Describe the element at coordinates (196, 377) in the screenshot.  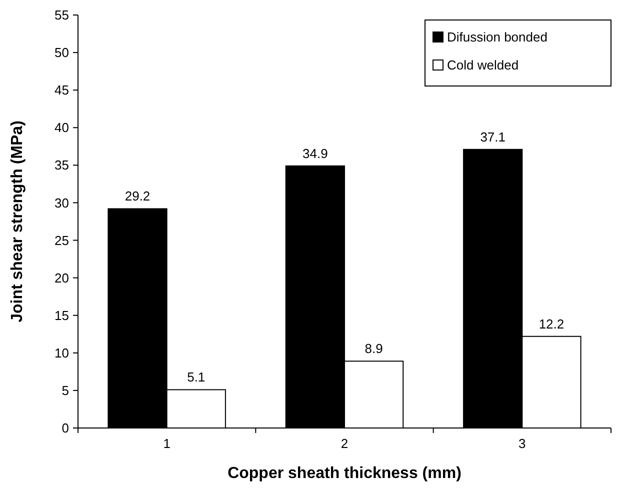
I see `data-label: 5.1` at that location.